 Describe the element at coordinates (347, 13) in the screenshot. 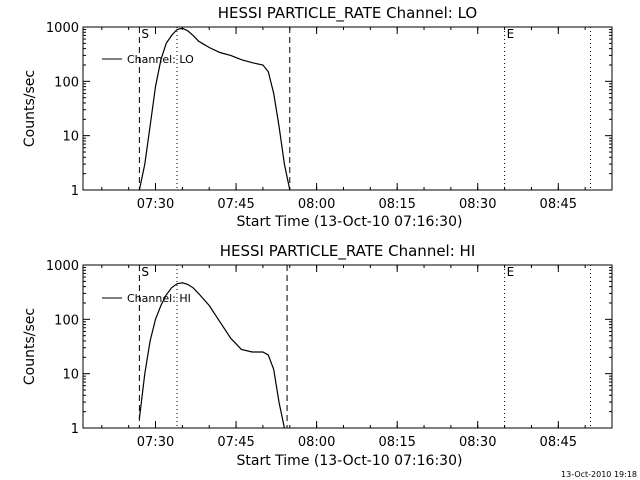

I see `chart-title: HESSI PARTICLE_RATE Channel: LO` at that location.